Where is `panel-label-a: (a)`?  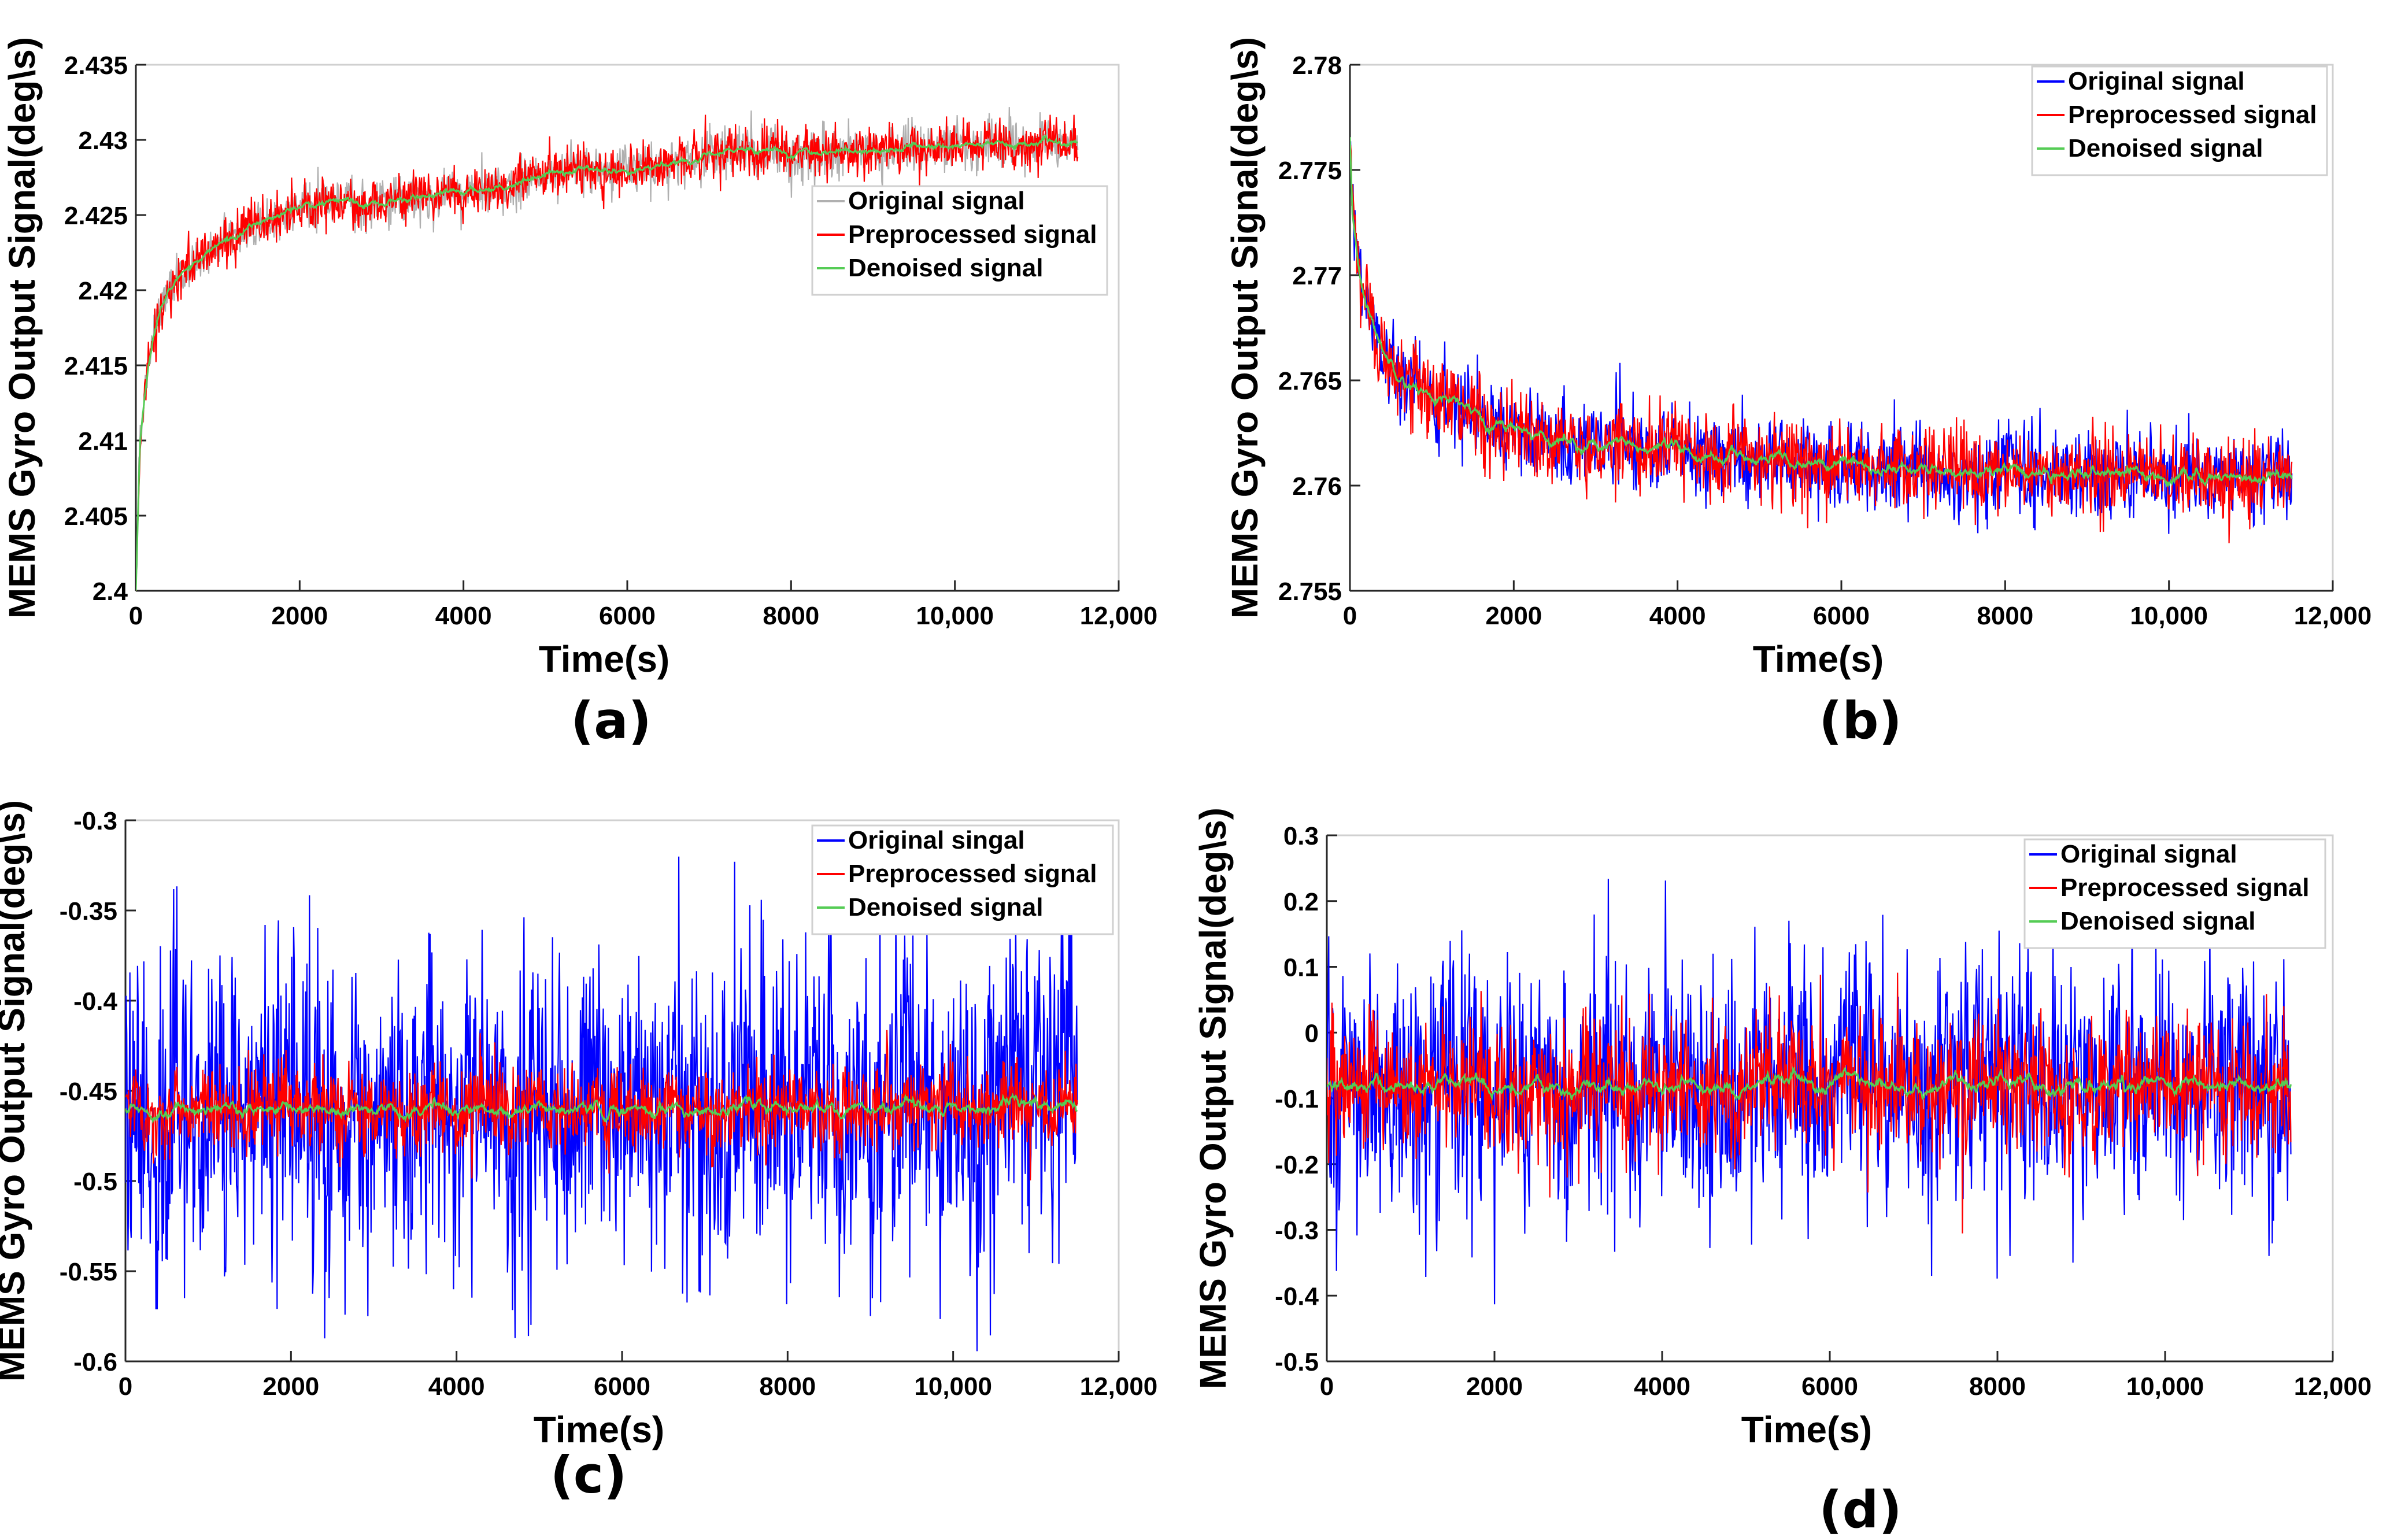
panel-label-a: (a) is located at coordinates (611, 720).